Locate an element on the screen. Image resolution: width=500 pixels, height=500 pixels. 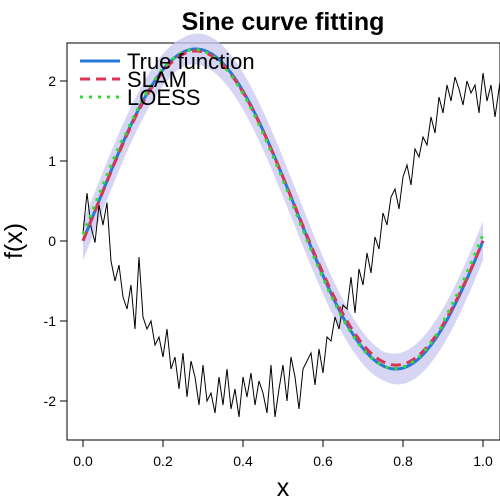
legend-label: LOESS is located at coordinates (163, 97).